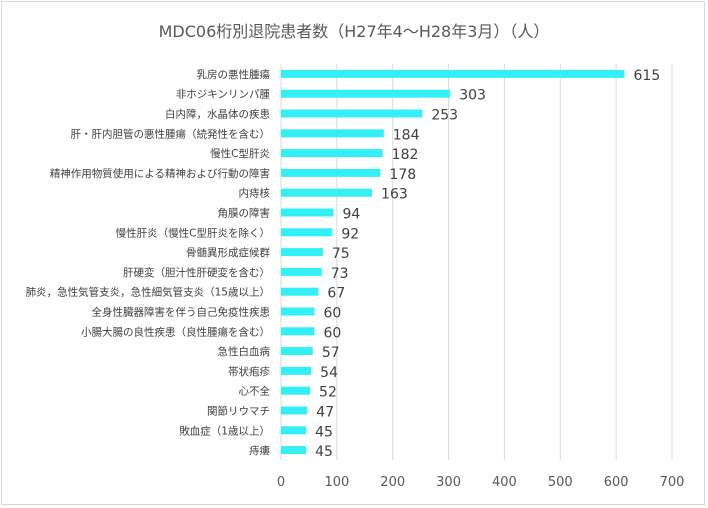  What do you see at coordinates (350, 234) in the screenshot?
I see `data-label: 92` at bounding box center [350, 234].